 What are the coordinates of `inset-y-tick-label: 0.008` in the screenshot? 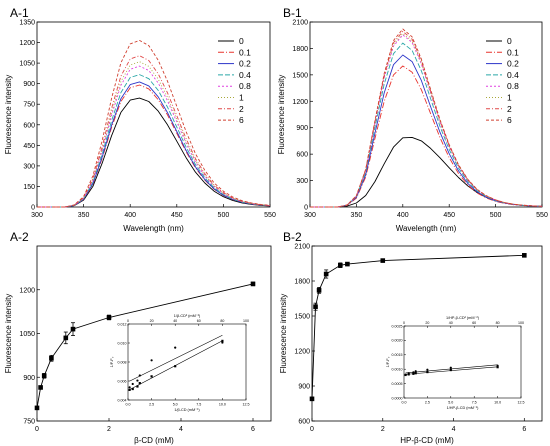 It's located at (122, 362).